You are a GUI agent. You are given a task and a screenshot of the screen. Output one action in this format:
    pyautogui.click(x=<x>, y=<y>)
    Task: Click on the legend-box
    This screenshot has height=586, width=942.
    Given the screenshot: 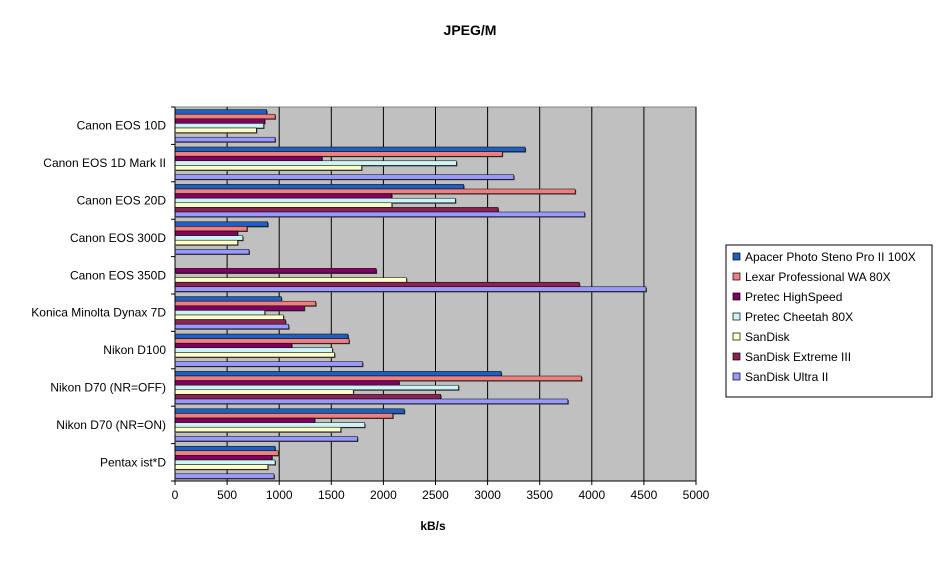 What is the action you would take?
    pyautogui.click(x=829, y=321)
    